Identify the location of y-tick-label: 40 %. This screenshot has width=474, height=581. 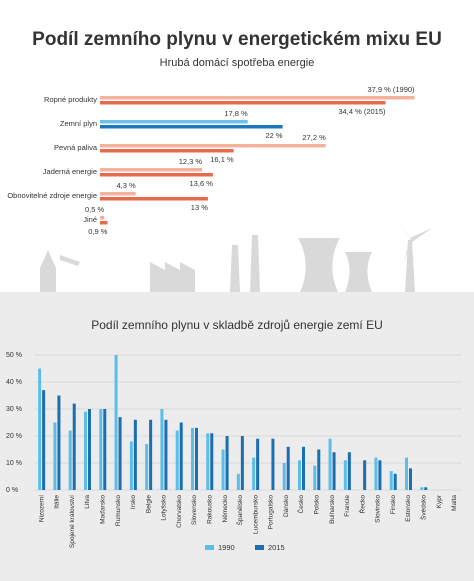
(14, 382).